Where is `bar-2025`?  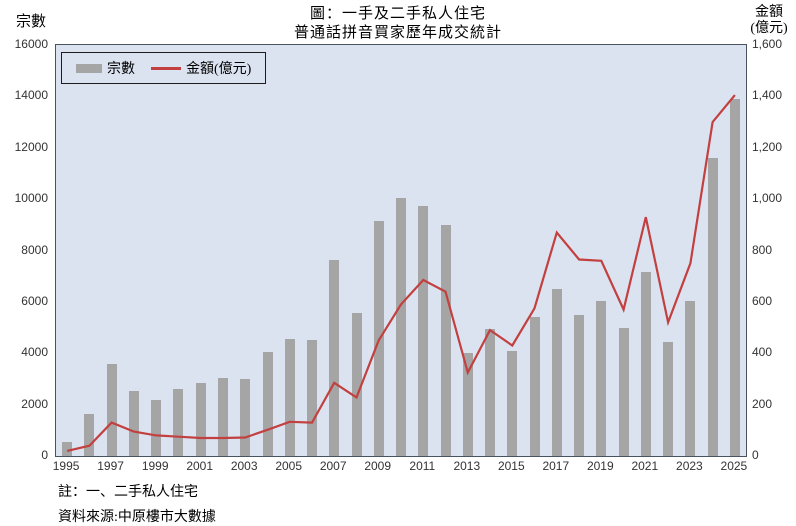
bar-2025 is located at coordinates (734, 277).